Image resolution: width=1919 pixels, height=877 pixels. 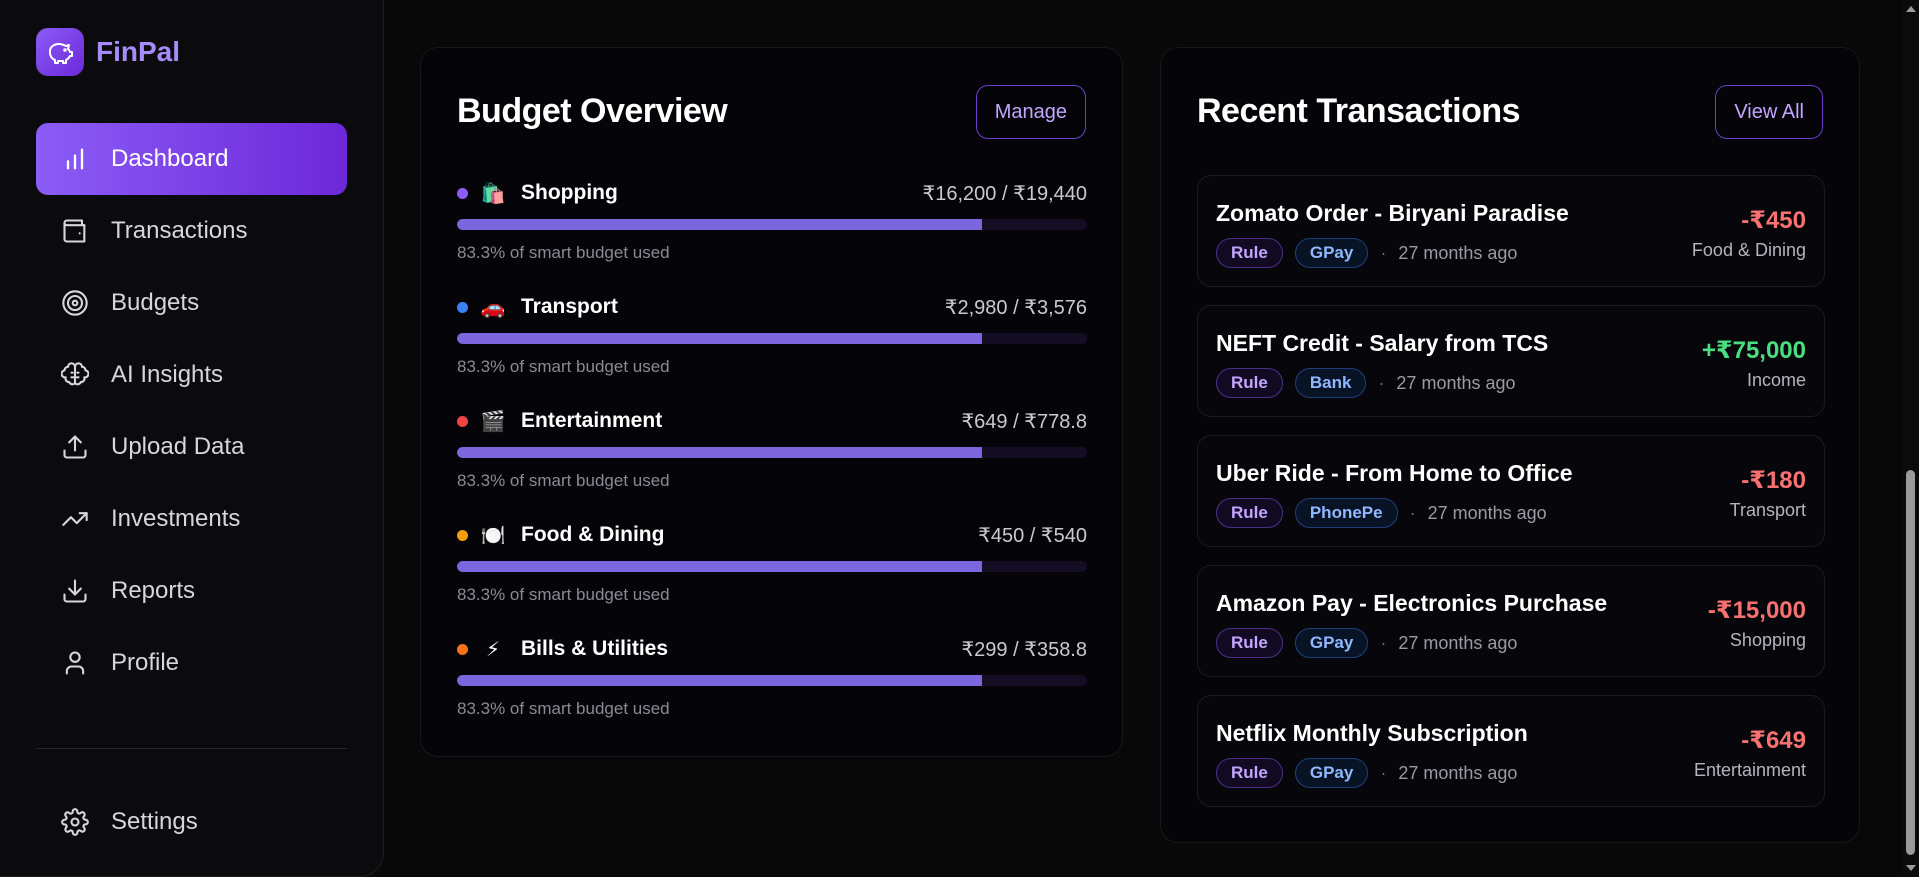 What do you see at coordinates (1330, 383) in the screenshot?
I see `channel-tag: Bank` at bounding box center [1330, 383].